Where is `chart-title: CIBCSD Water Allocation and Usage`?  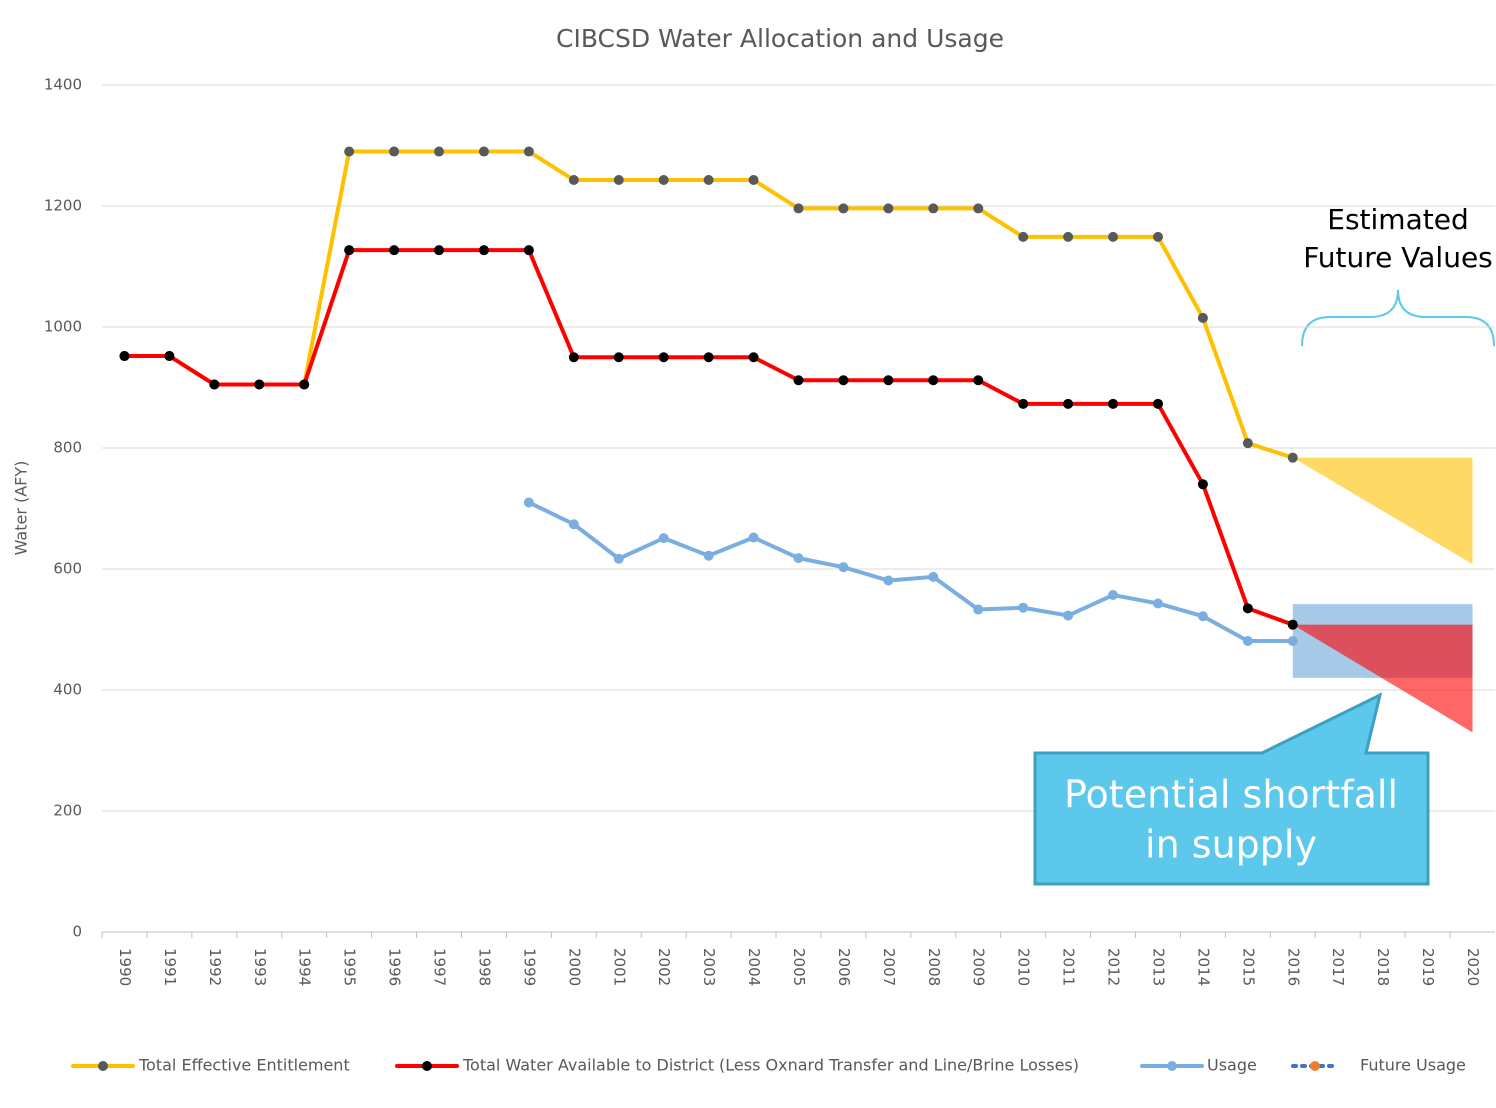
chart-title: CIBCSD Water Allocation and Usage is located at coordinates (780, 38).